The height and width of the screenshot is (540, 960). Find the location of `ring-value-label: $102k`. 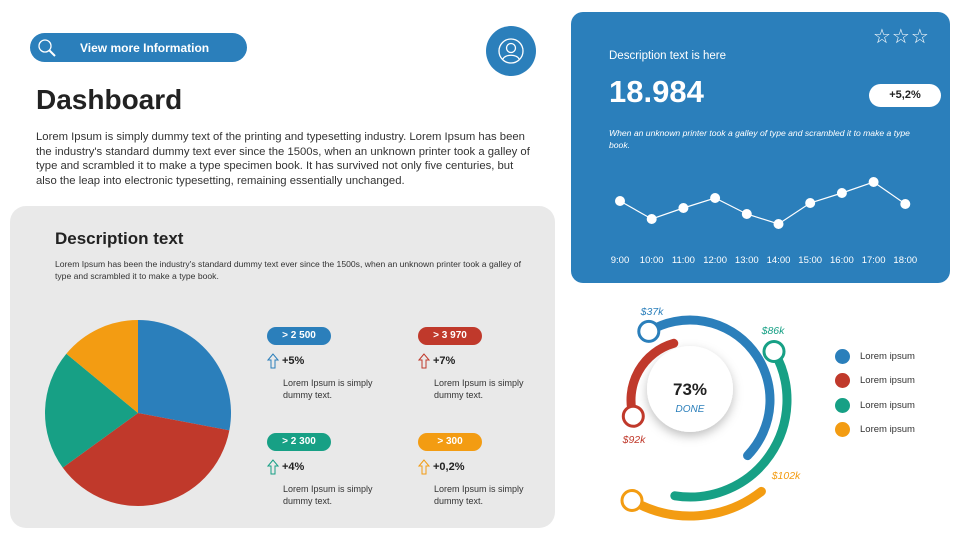

ring-value-label: $102k is located at coordinates (786, 476).